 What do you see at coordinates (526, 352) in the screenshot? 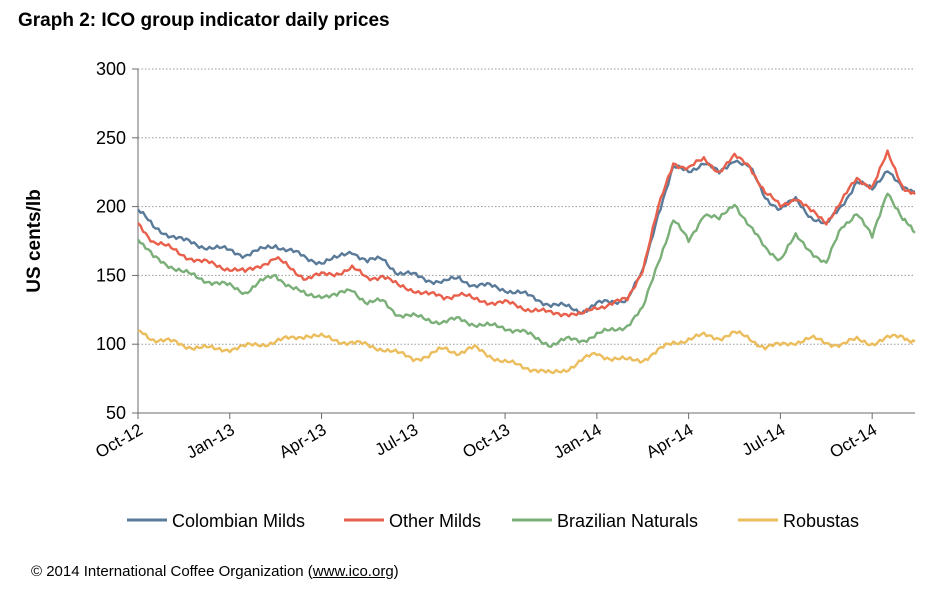
I see `series-line-robustas` at bounding box center [526, 352].